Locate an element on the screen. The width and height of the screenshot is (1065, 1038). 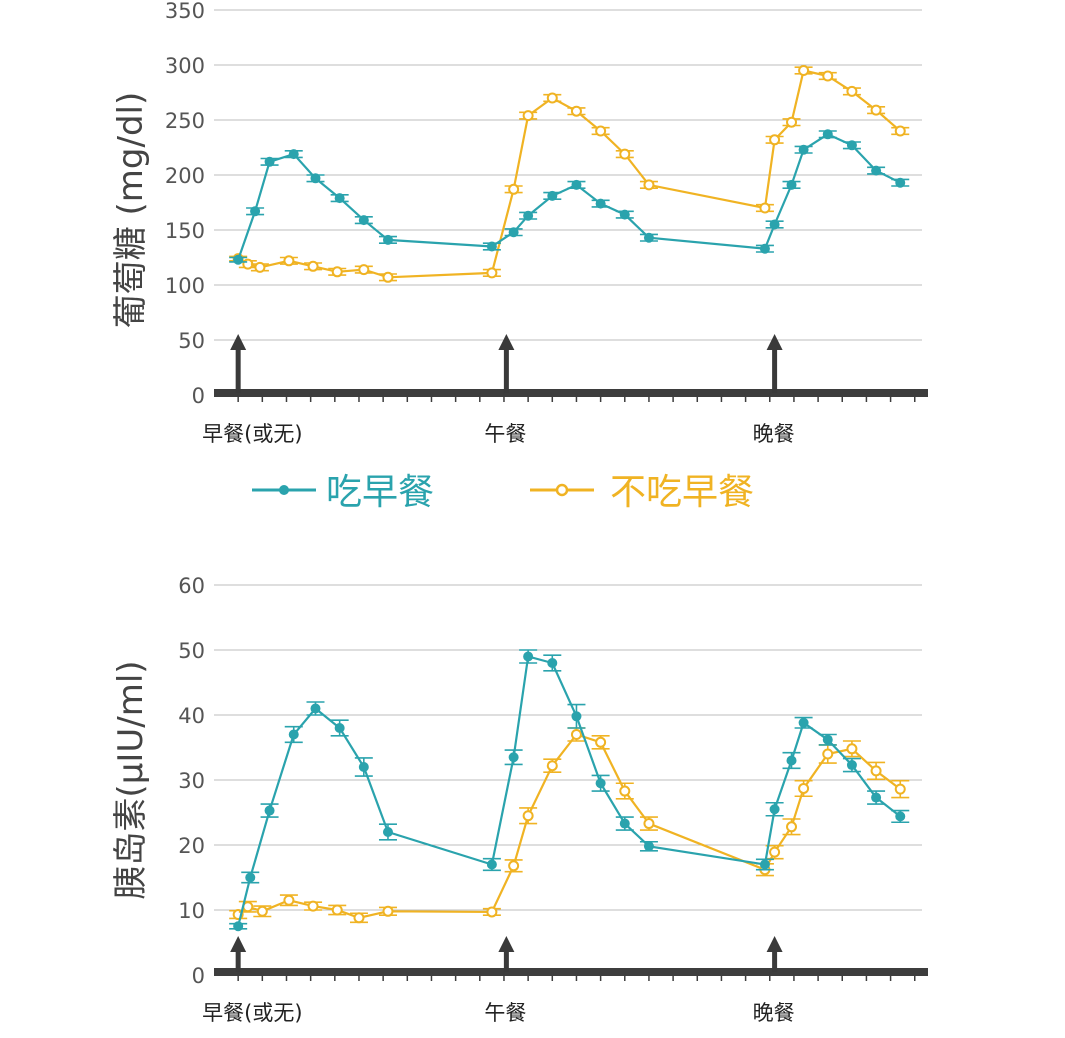
glucose-y-axis-label: 葡萄糖 (mg/dl) is located at coordinates (131, 210).